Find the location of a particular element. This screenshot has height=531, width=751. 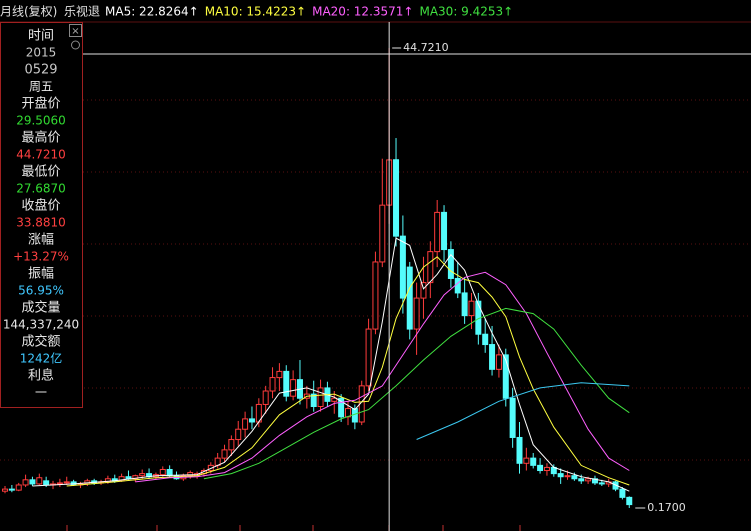

legend-entry: MA20: 12.3571↑ is located at coordinates (362, 12).